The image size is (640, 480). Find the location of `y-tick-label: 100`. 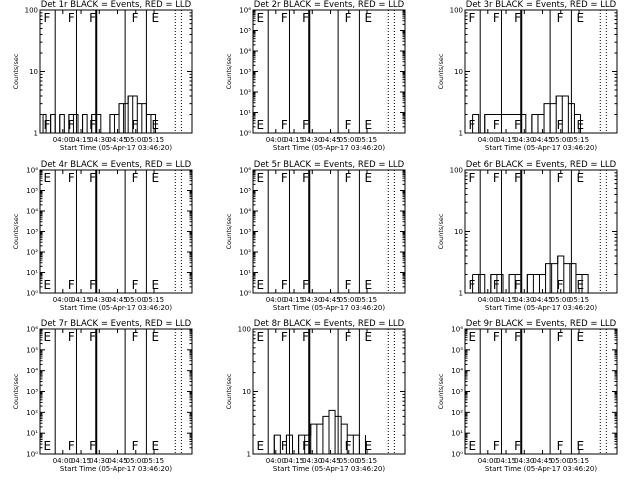

y-tick-label: 100 is located at coordinates (244, 330).